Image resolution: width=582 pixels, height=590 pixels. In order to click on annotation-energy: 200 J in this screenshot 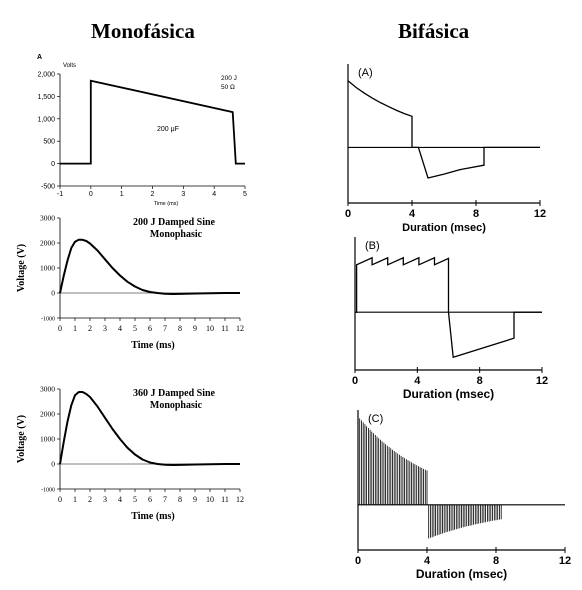, I will do `click(229, 78)`.